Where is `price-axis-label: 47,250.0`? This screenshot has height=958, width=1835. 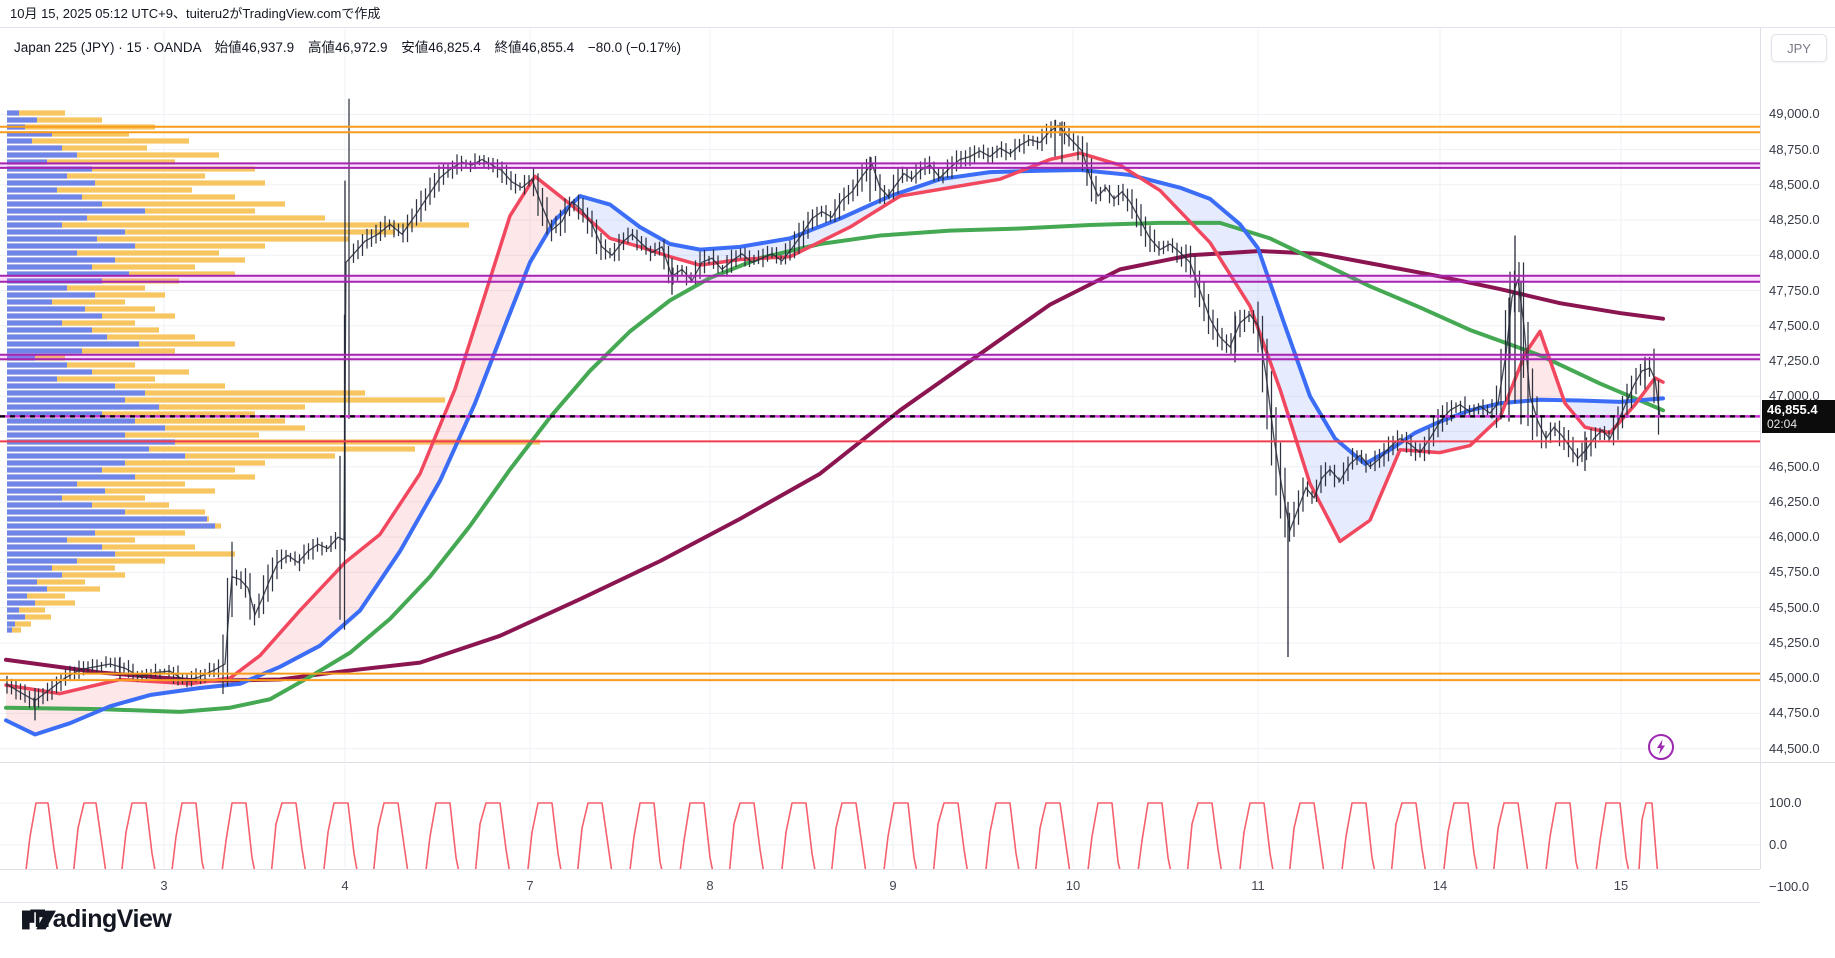 price-axis-label: 47,250.0 is located at coordinates (1794, 360).